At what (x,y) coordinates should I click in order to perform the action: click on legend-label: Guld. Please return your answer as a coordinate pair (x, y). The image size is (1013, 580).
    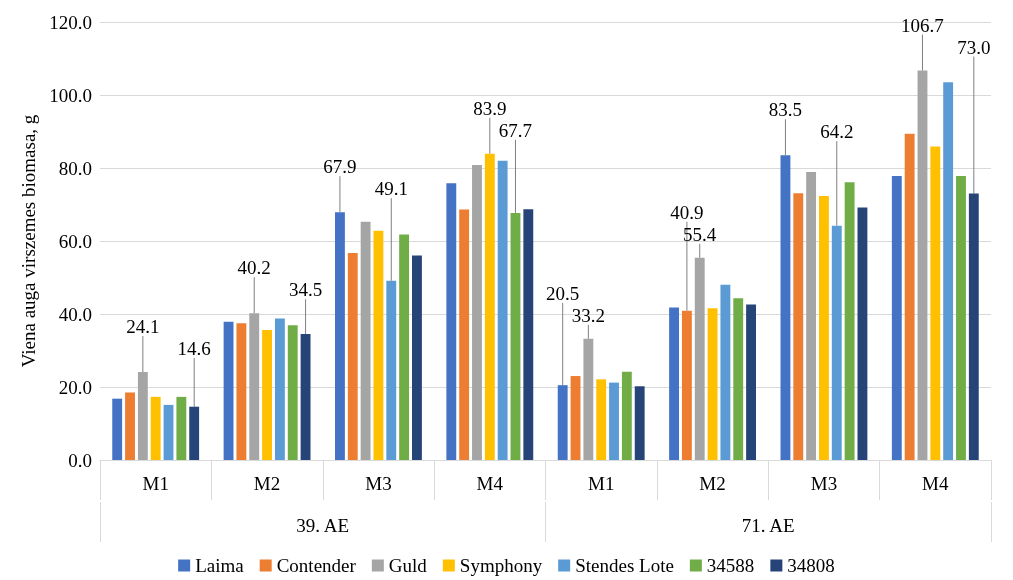
    Looking at the image, I should click on (408, 565).